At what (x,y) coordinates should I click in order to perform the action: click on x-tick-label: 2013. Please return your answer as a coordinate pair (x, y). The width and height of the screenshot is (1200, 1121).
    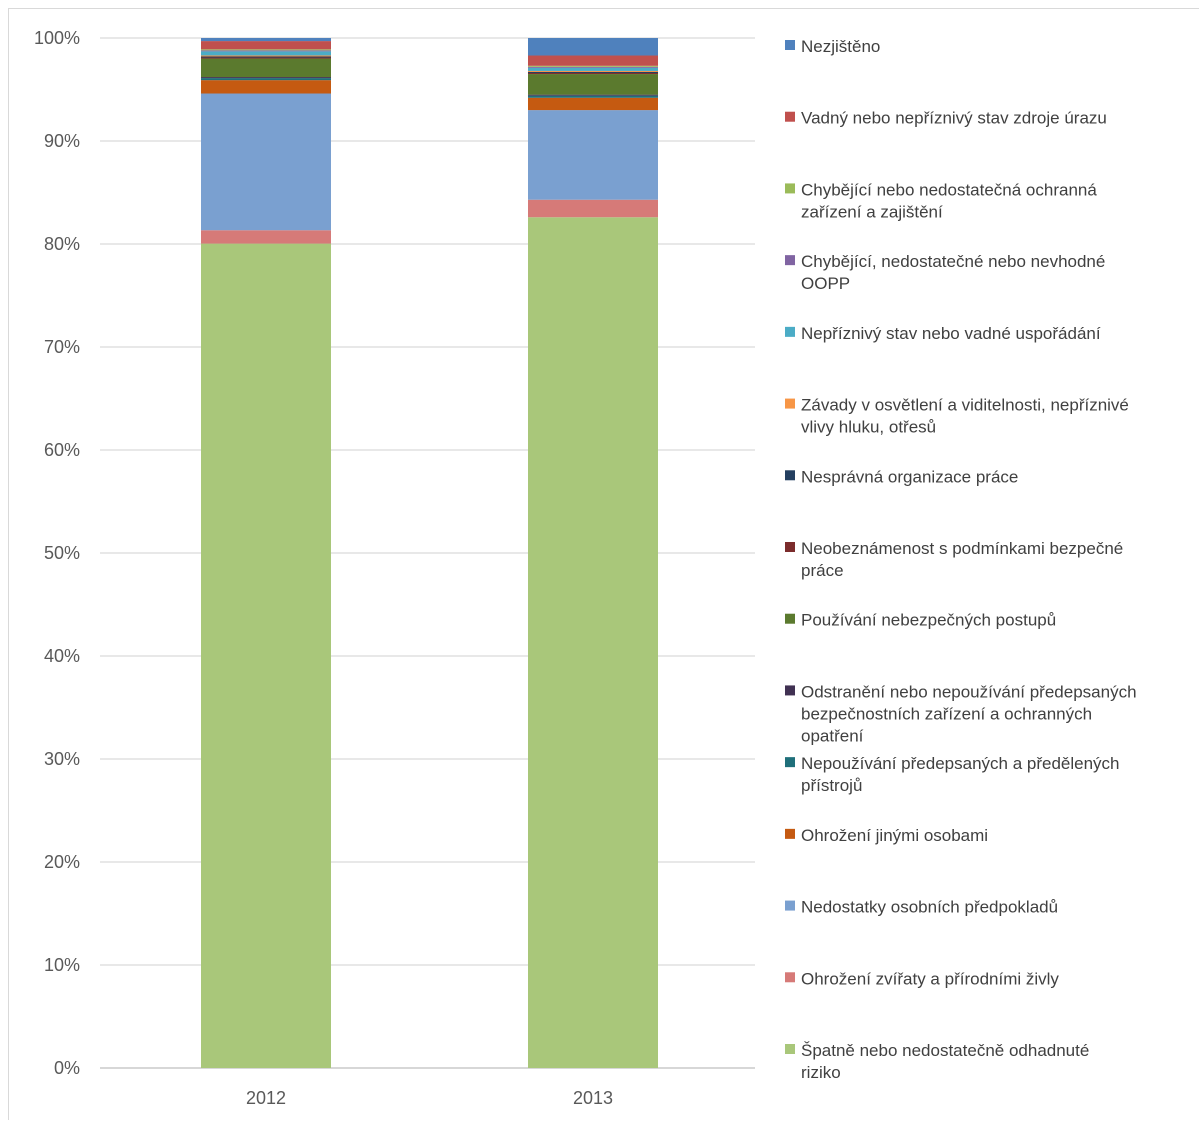
    Looking at the image, I should click on (593, 1098).